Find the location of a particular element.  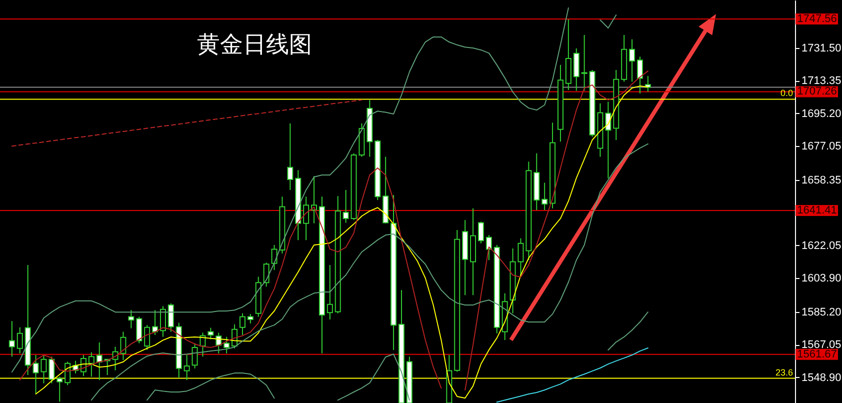

y-tick-label: 1677.05 is located at coordinates (822, 146).